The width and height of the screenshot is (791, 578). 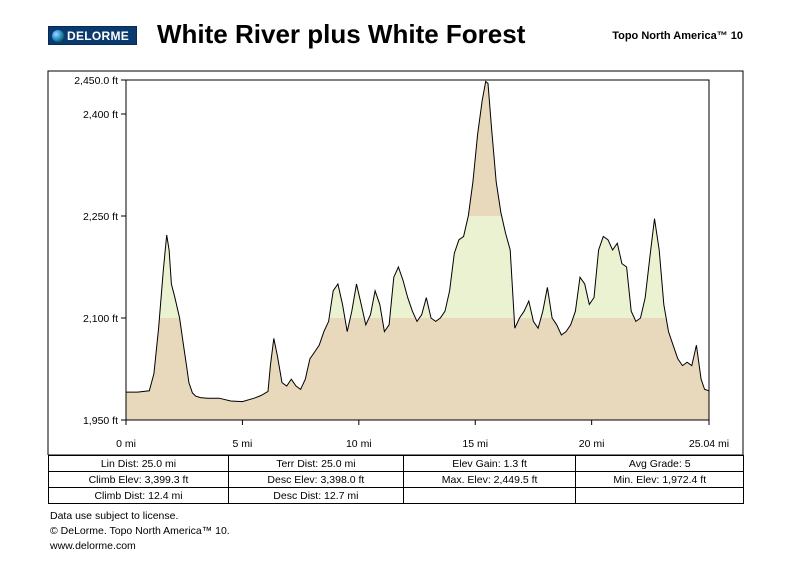 I want to click on x-tick-label: 25.04 mi, so click(x=709, y=444).